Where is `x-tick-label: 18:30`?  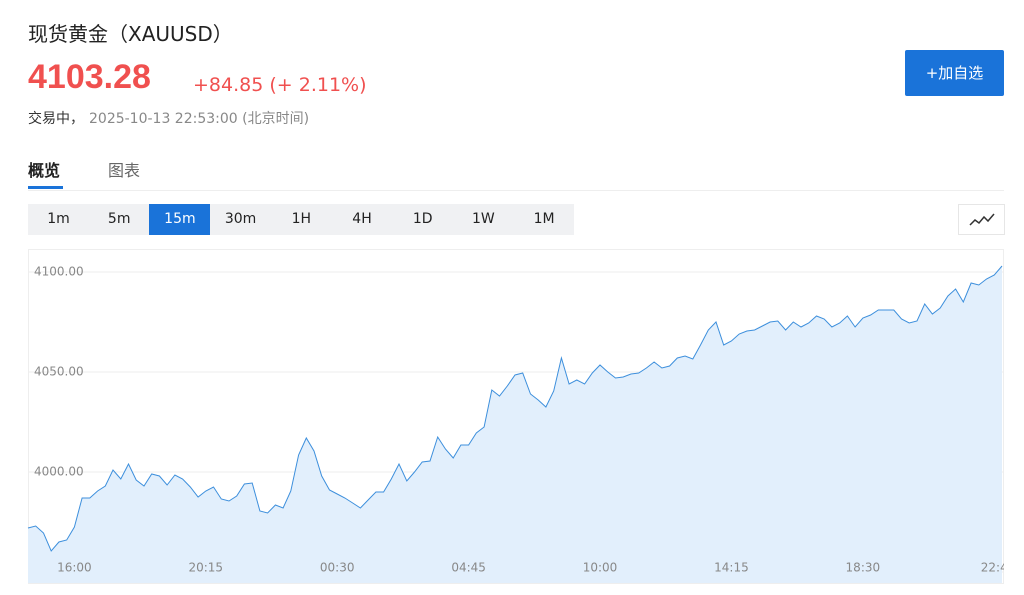 x-tick-label: 18:30 is located at coordinates (863, 568).